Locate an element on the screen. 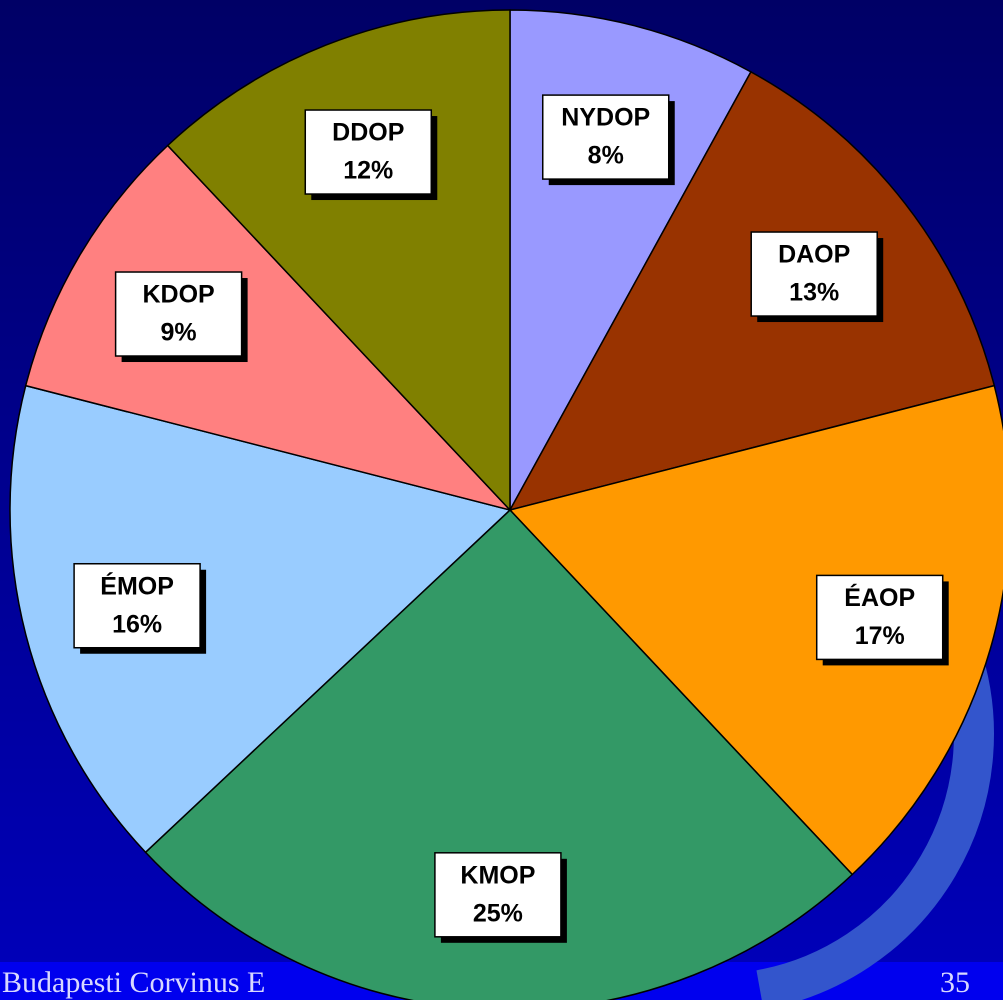 The height and width of the screenshot is (1000, 1003). value-label: 12% is located at coordinates (368, 171).